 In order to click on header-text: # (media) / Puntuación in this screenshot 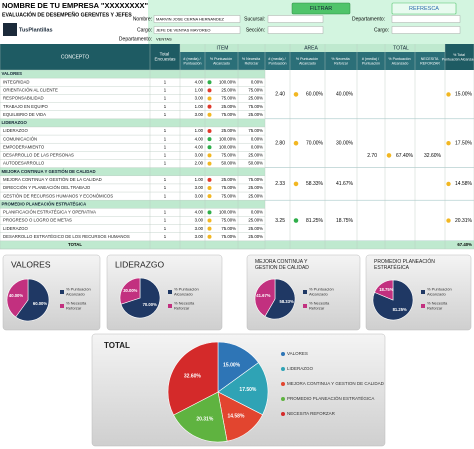, I will do `click(277, 61)`.